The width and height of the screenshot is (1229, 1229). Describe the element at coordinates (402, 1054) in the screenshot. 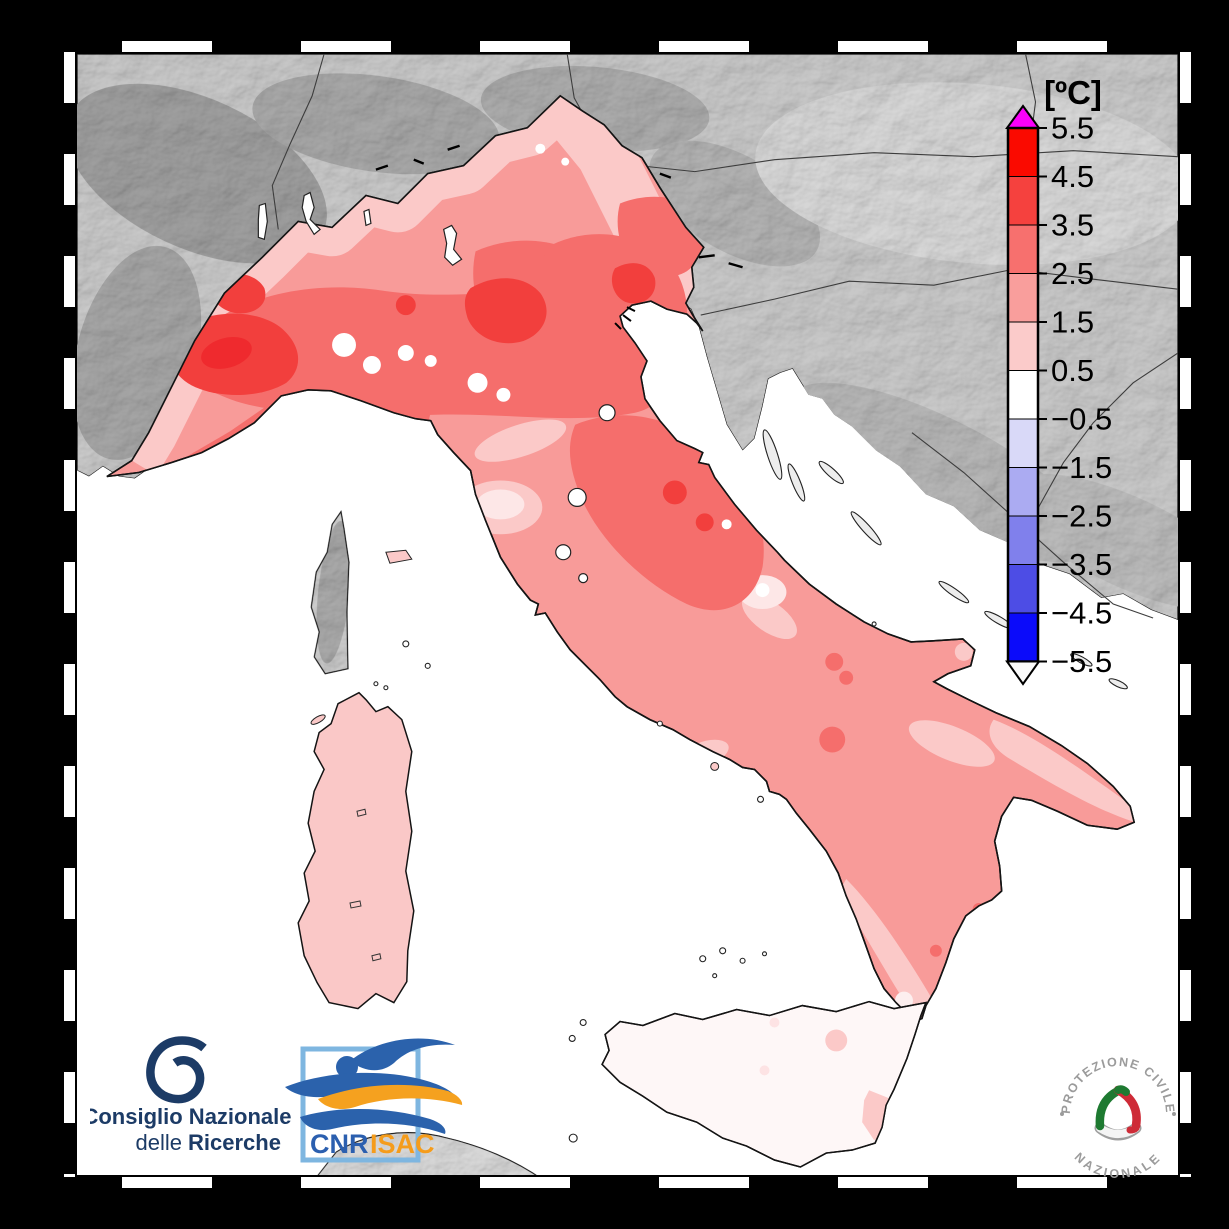

I see `isac-bird-wing` at that location.